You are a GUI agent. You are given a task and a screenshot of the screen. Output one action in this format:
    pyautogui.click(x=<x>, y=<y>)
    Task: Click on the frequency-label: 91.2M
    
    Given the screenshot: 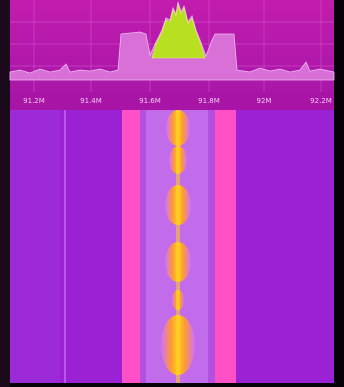 What is the action you would take?
    pyautogui.click(x=34, y=101)
    